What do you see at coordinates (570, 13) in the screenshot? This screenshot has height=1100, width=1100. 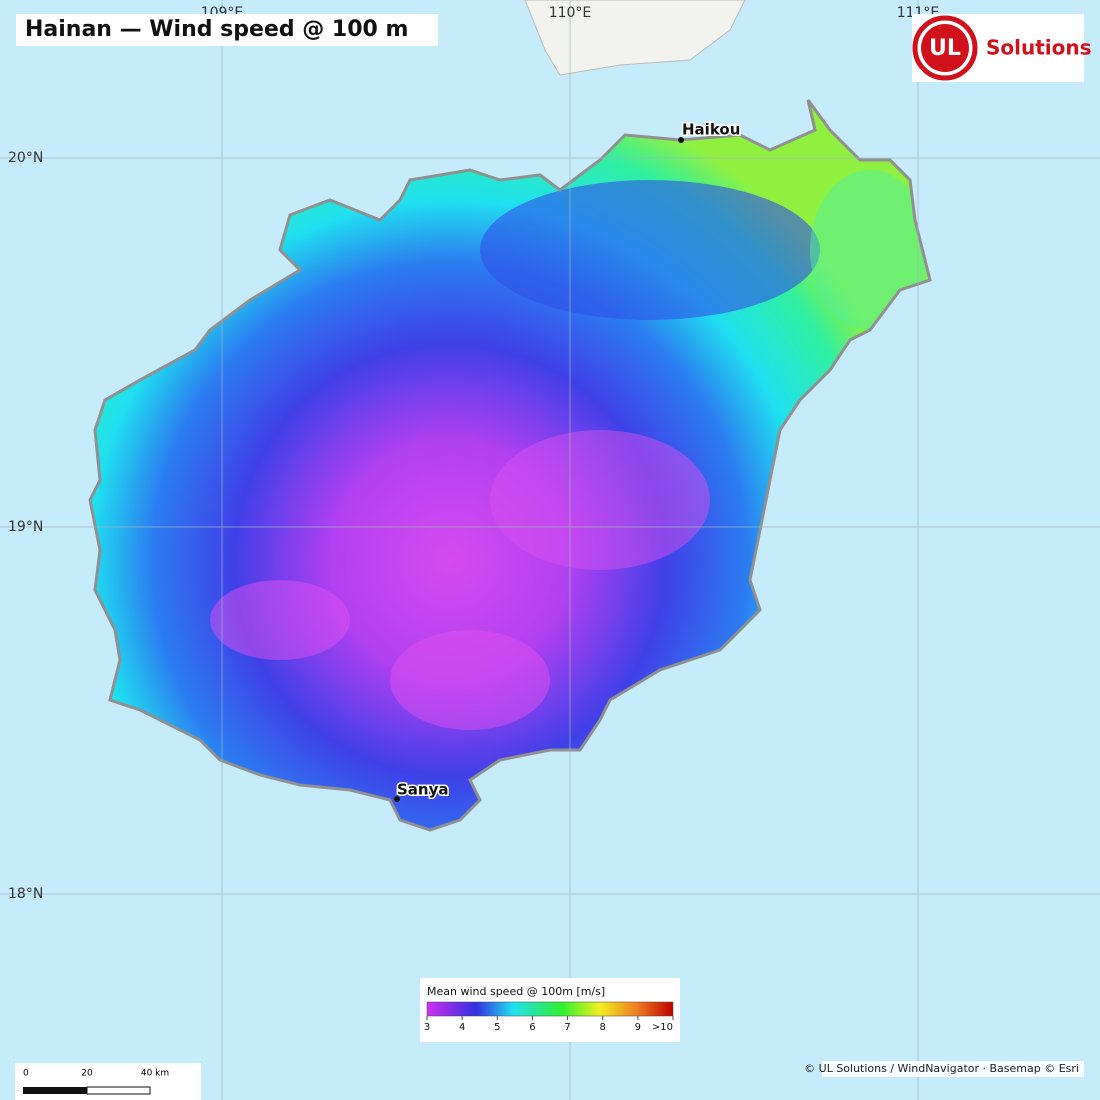 I see `longitude-label: 110°E` at bounding box center [570, 13].